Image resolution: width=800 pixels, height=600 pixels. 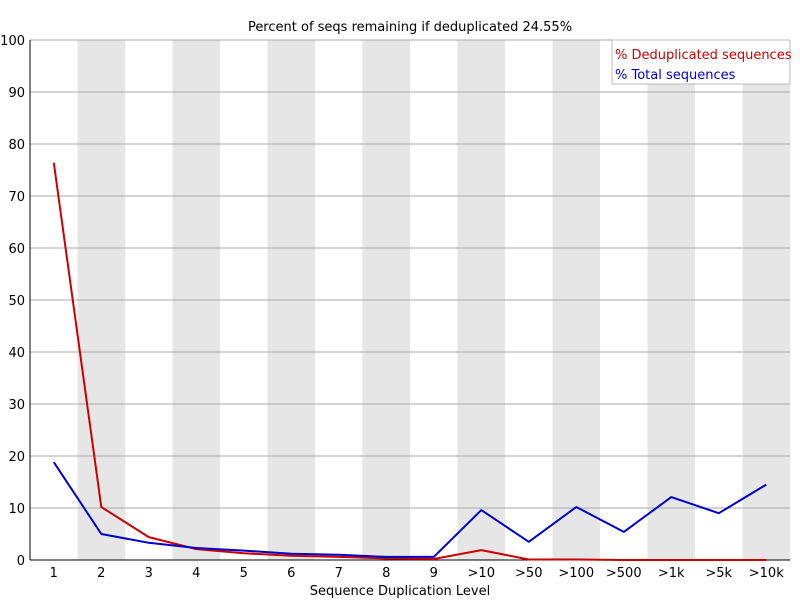 I want to click on y-tick-label: 40, so click(x=16, y=353).